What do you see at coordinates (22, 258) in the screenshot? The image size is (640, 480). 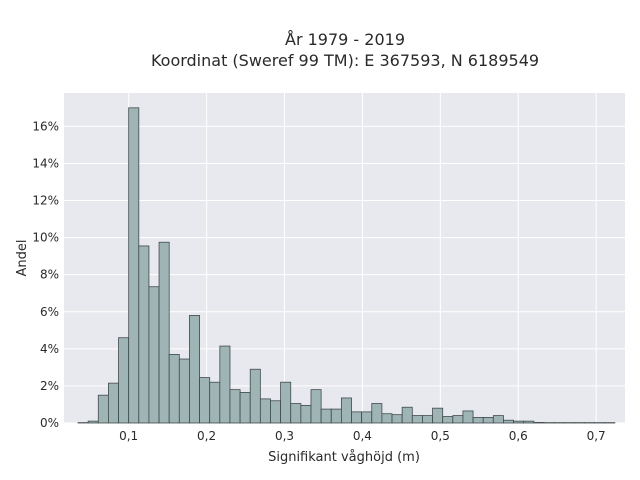 I see `y-axis-label: Andel` at bounding box center [22, 258].